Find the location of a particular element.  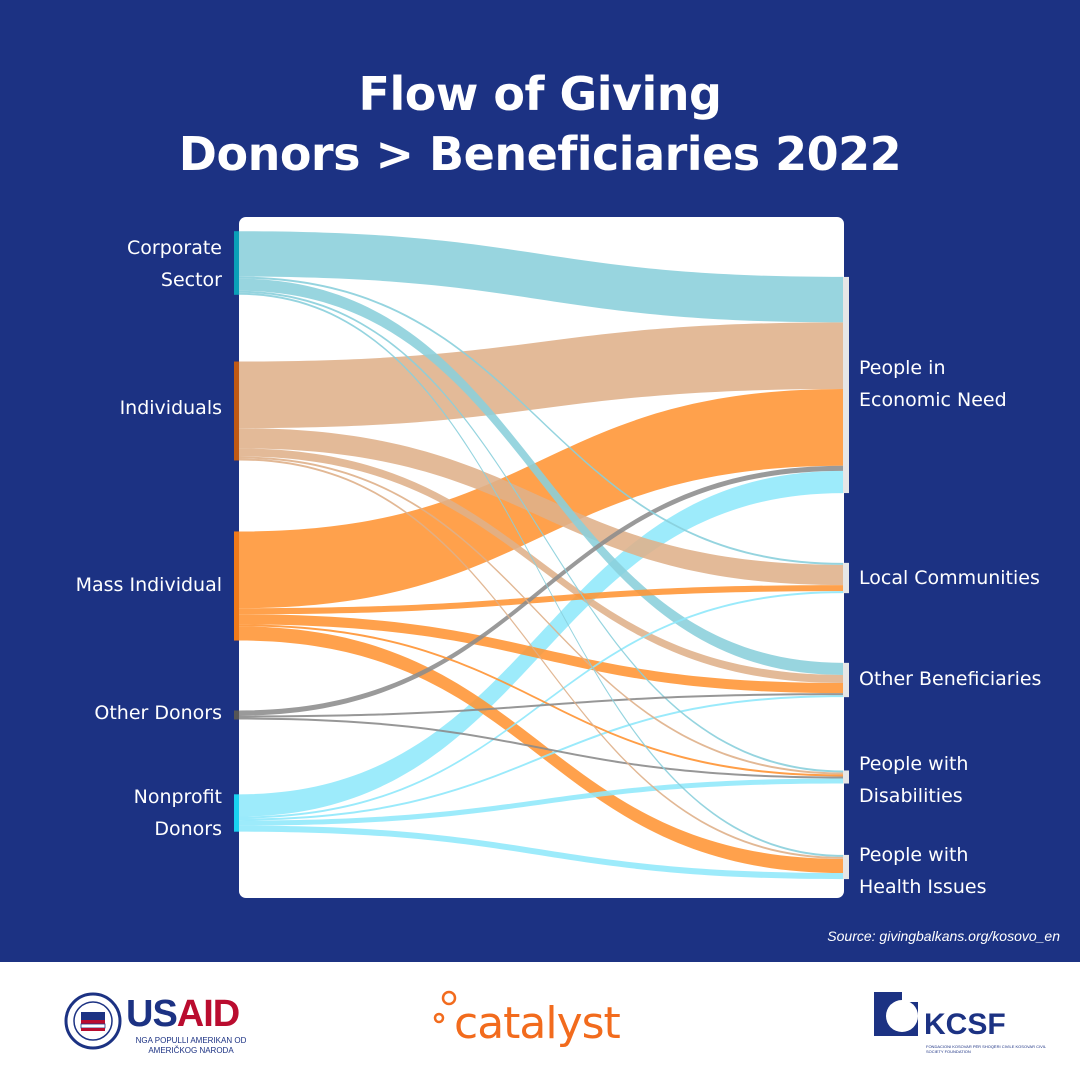

target-label-health: People with Health Issues is located at coordinates (922, 871).